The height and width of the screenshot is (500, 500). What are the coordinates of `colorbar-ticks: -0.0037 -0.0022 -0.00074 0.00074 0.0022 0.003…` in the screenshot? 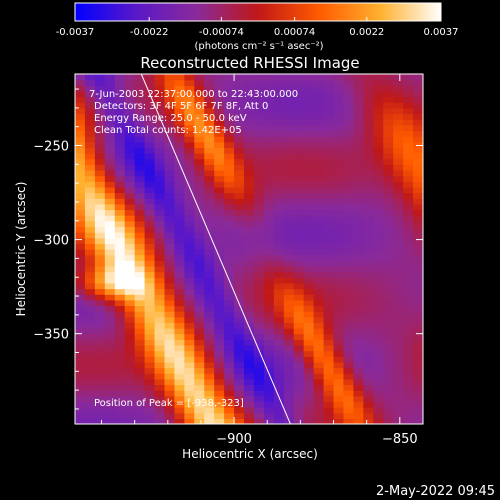 It's located at (257, 27).